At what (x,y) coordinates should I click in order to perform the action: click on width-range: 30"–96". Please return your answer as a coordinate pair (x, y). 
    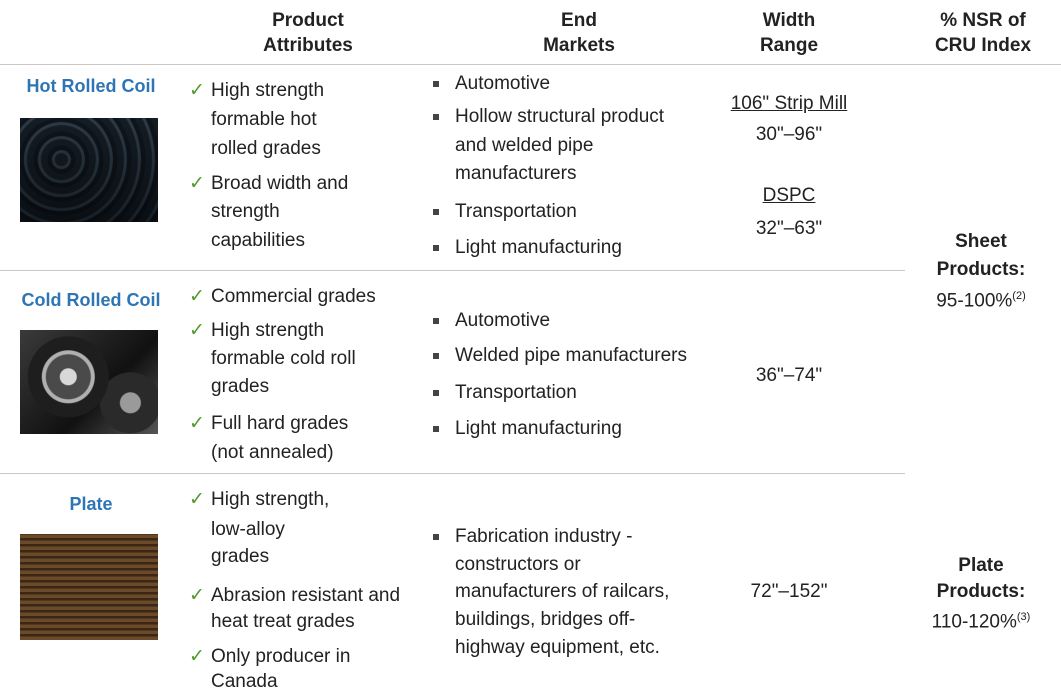
    Looking at the image, I should click on (789, 134).